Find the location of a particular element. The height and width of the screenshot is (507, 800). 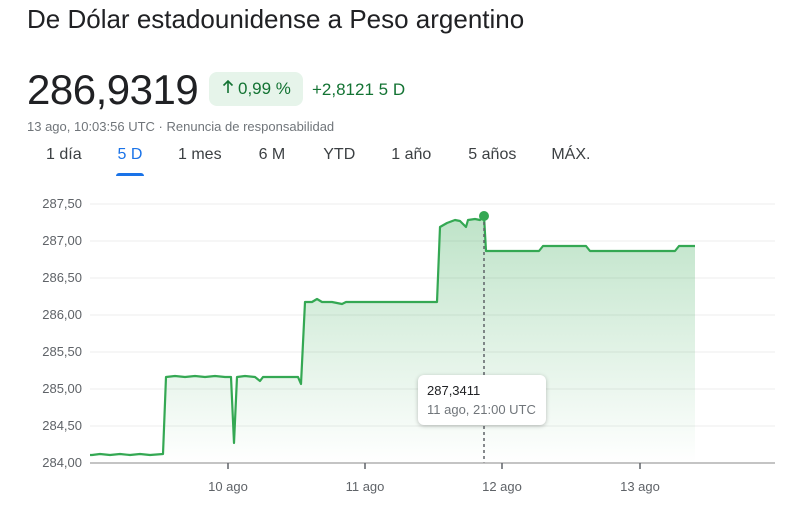

x-tick-label: 11 ago is located at coordinates (365, 486).